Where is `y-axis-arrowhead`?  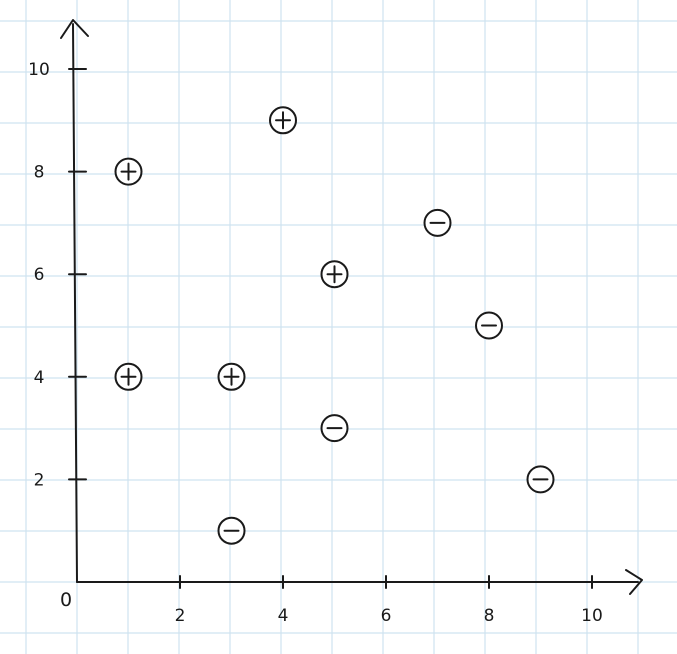
y-axis-arrowhead is located at coordinates (74, 29).